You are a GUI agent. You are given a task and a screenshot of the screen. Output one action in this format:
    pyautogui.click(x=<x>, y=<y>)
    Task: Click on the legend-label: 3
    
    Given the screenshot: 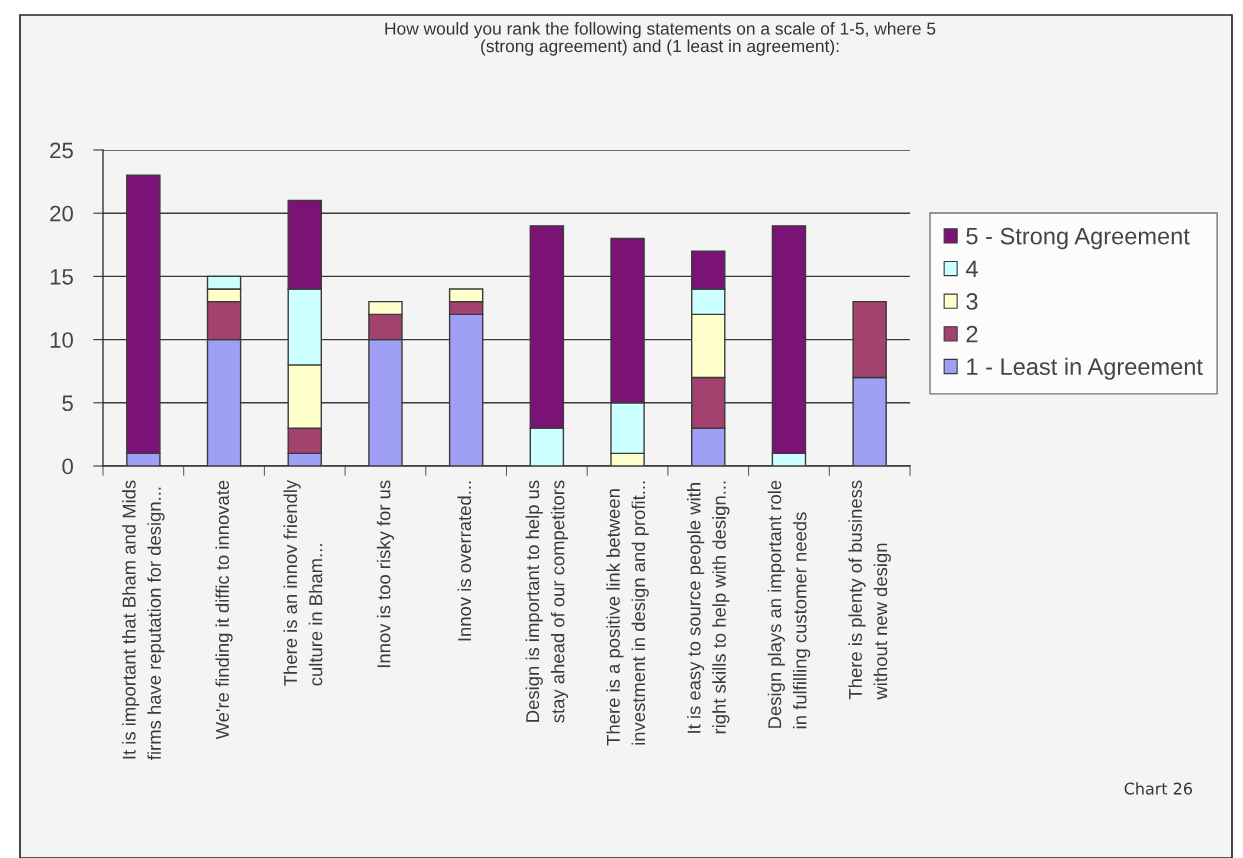 What is the action you would take?
    pyautogui.click(x=972, y=301)
    